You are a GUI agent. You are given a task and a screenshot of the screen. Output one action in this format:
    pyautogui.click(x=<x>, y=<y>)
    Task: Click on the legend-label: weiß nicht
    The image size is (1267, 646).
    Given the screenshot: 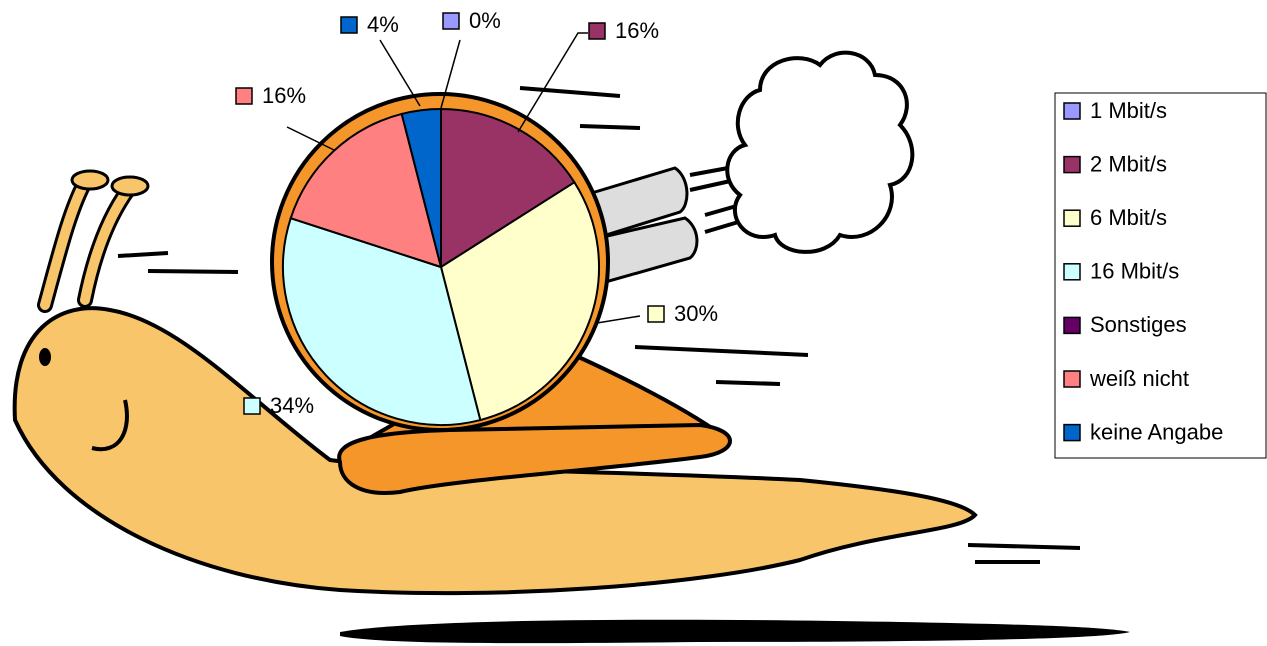 What is the action you would take?
    pyautogui.click(x=1139, y=378)
    